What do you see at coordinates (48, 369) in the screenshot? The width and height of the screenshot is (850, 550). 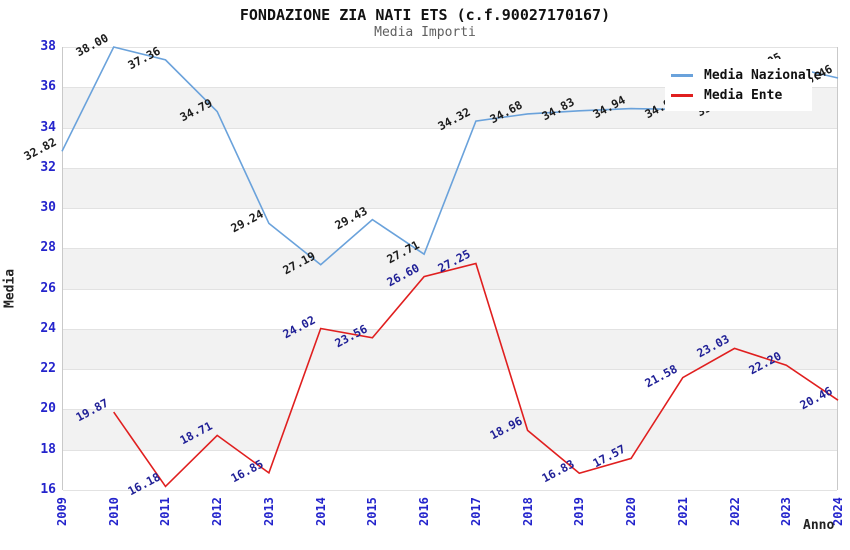 I see `y-tick-label: 22` at bounding box center [48, 369].